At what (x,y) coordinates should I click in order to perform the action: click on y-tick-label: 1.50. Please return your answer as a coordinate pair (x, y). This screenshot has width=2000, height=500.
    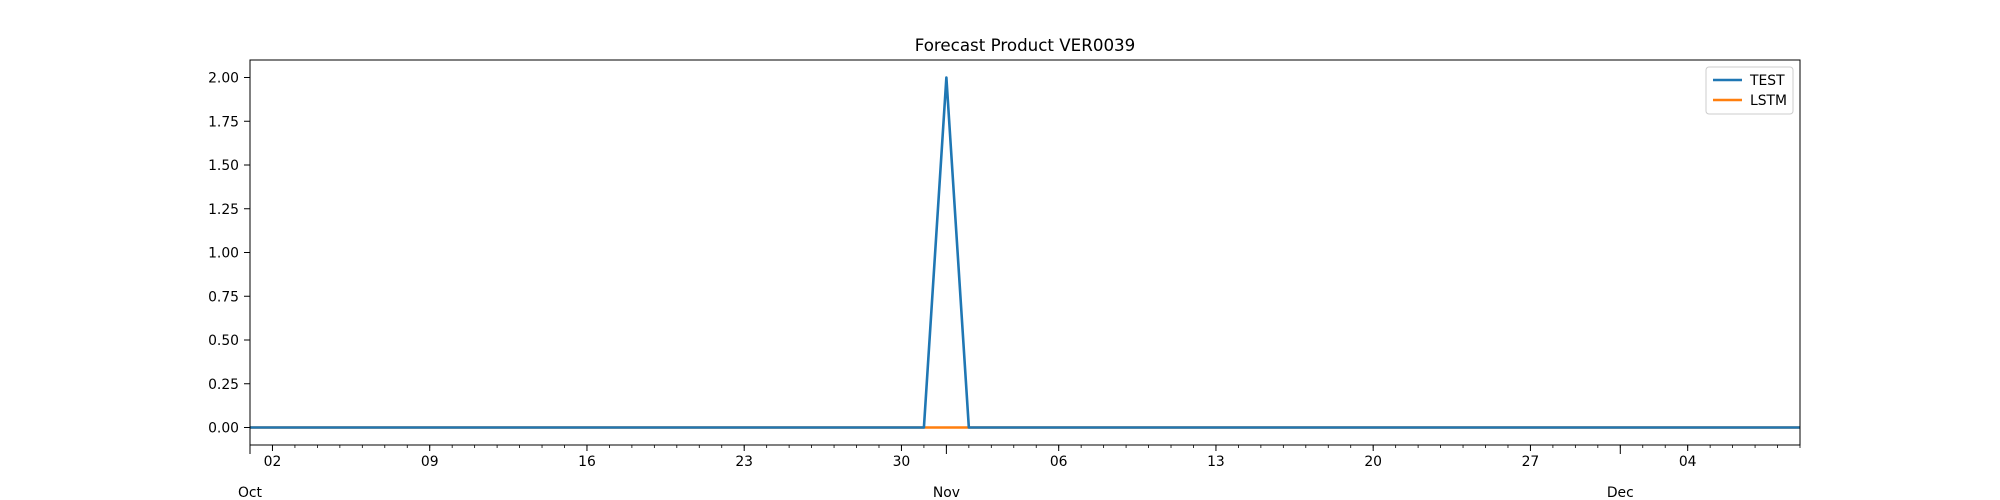
    Looking at the image, I should click on (223, 166).